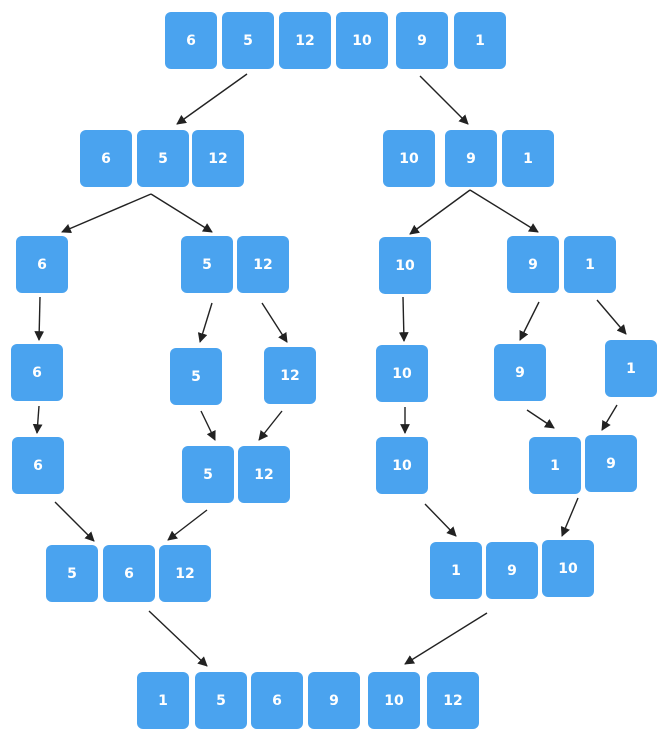 This screenshot has height=741, width=667. What do you see at coordinates (520, 372) in the screenshot?
I see `array-r9: 9` at bounding box center [520, 372].